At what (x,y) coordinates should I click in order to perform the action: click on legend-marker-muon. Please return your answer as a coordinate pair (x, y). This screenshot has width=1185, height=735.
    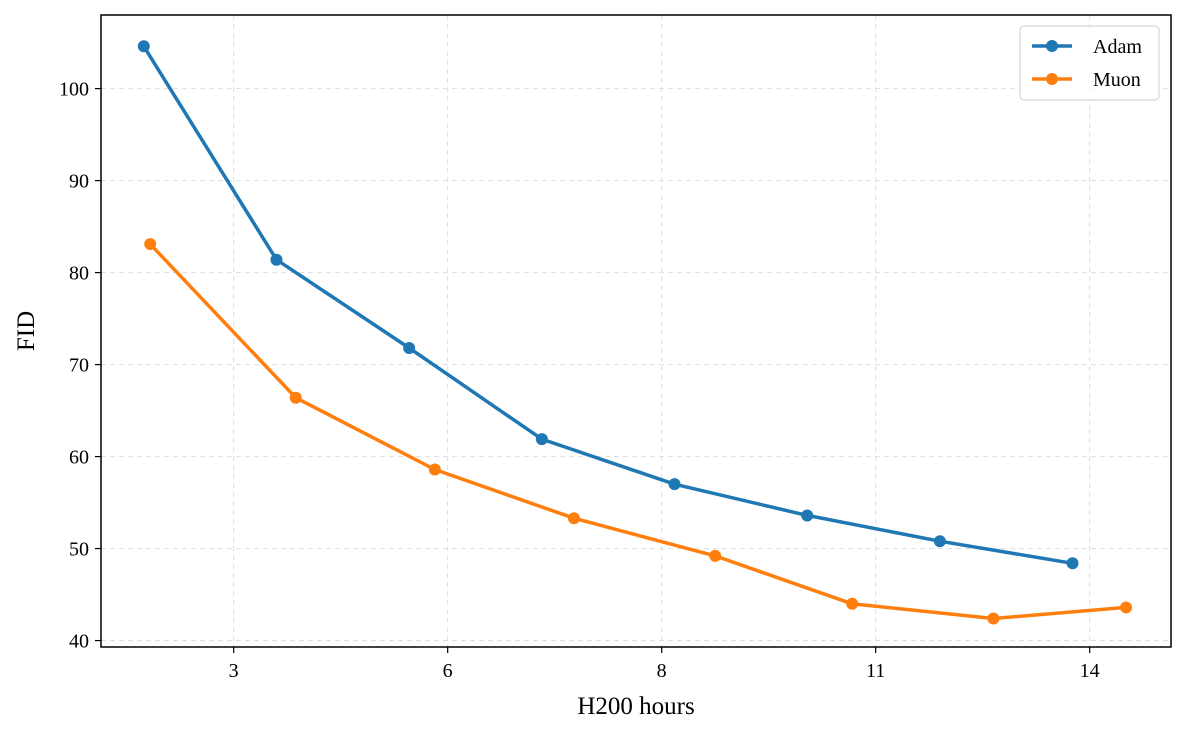
    Looking at the image, I should click on (1052, 79).